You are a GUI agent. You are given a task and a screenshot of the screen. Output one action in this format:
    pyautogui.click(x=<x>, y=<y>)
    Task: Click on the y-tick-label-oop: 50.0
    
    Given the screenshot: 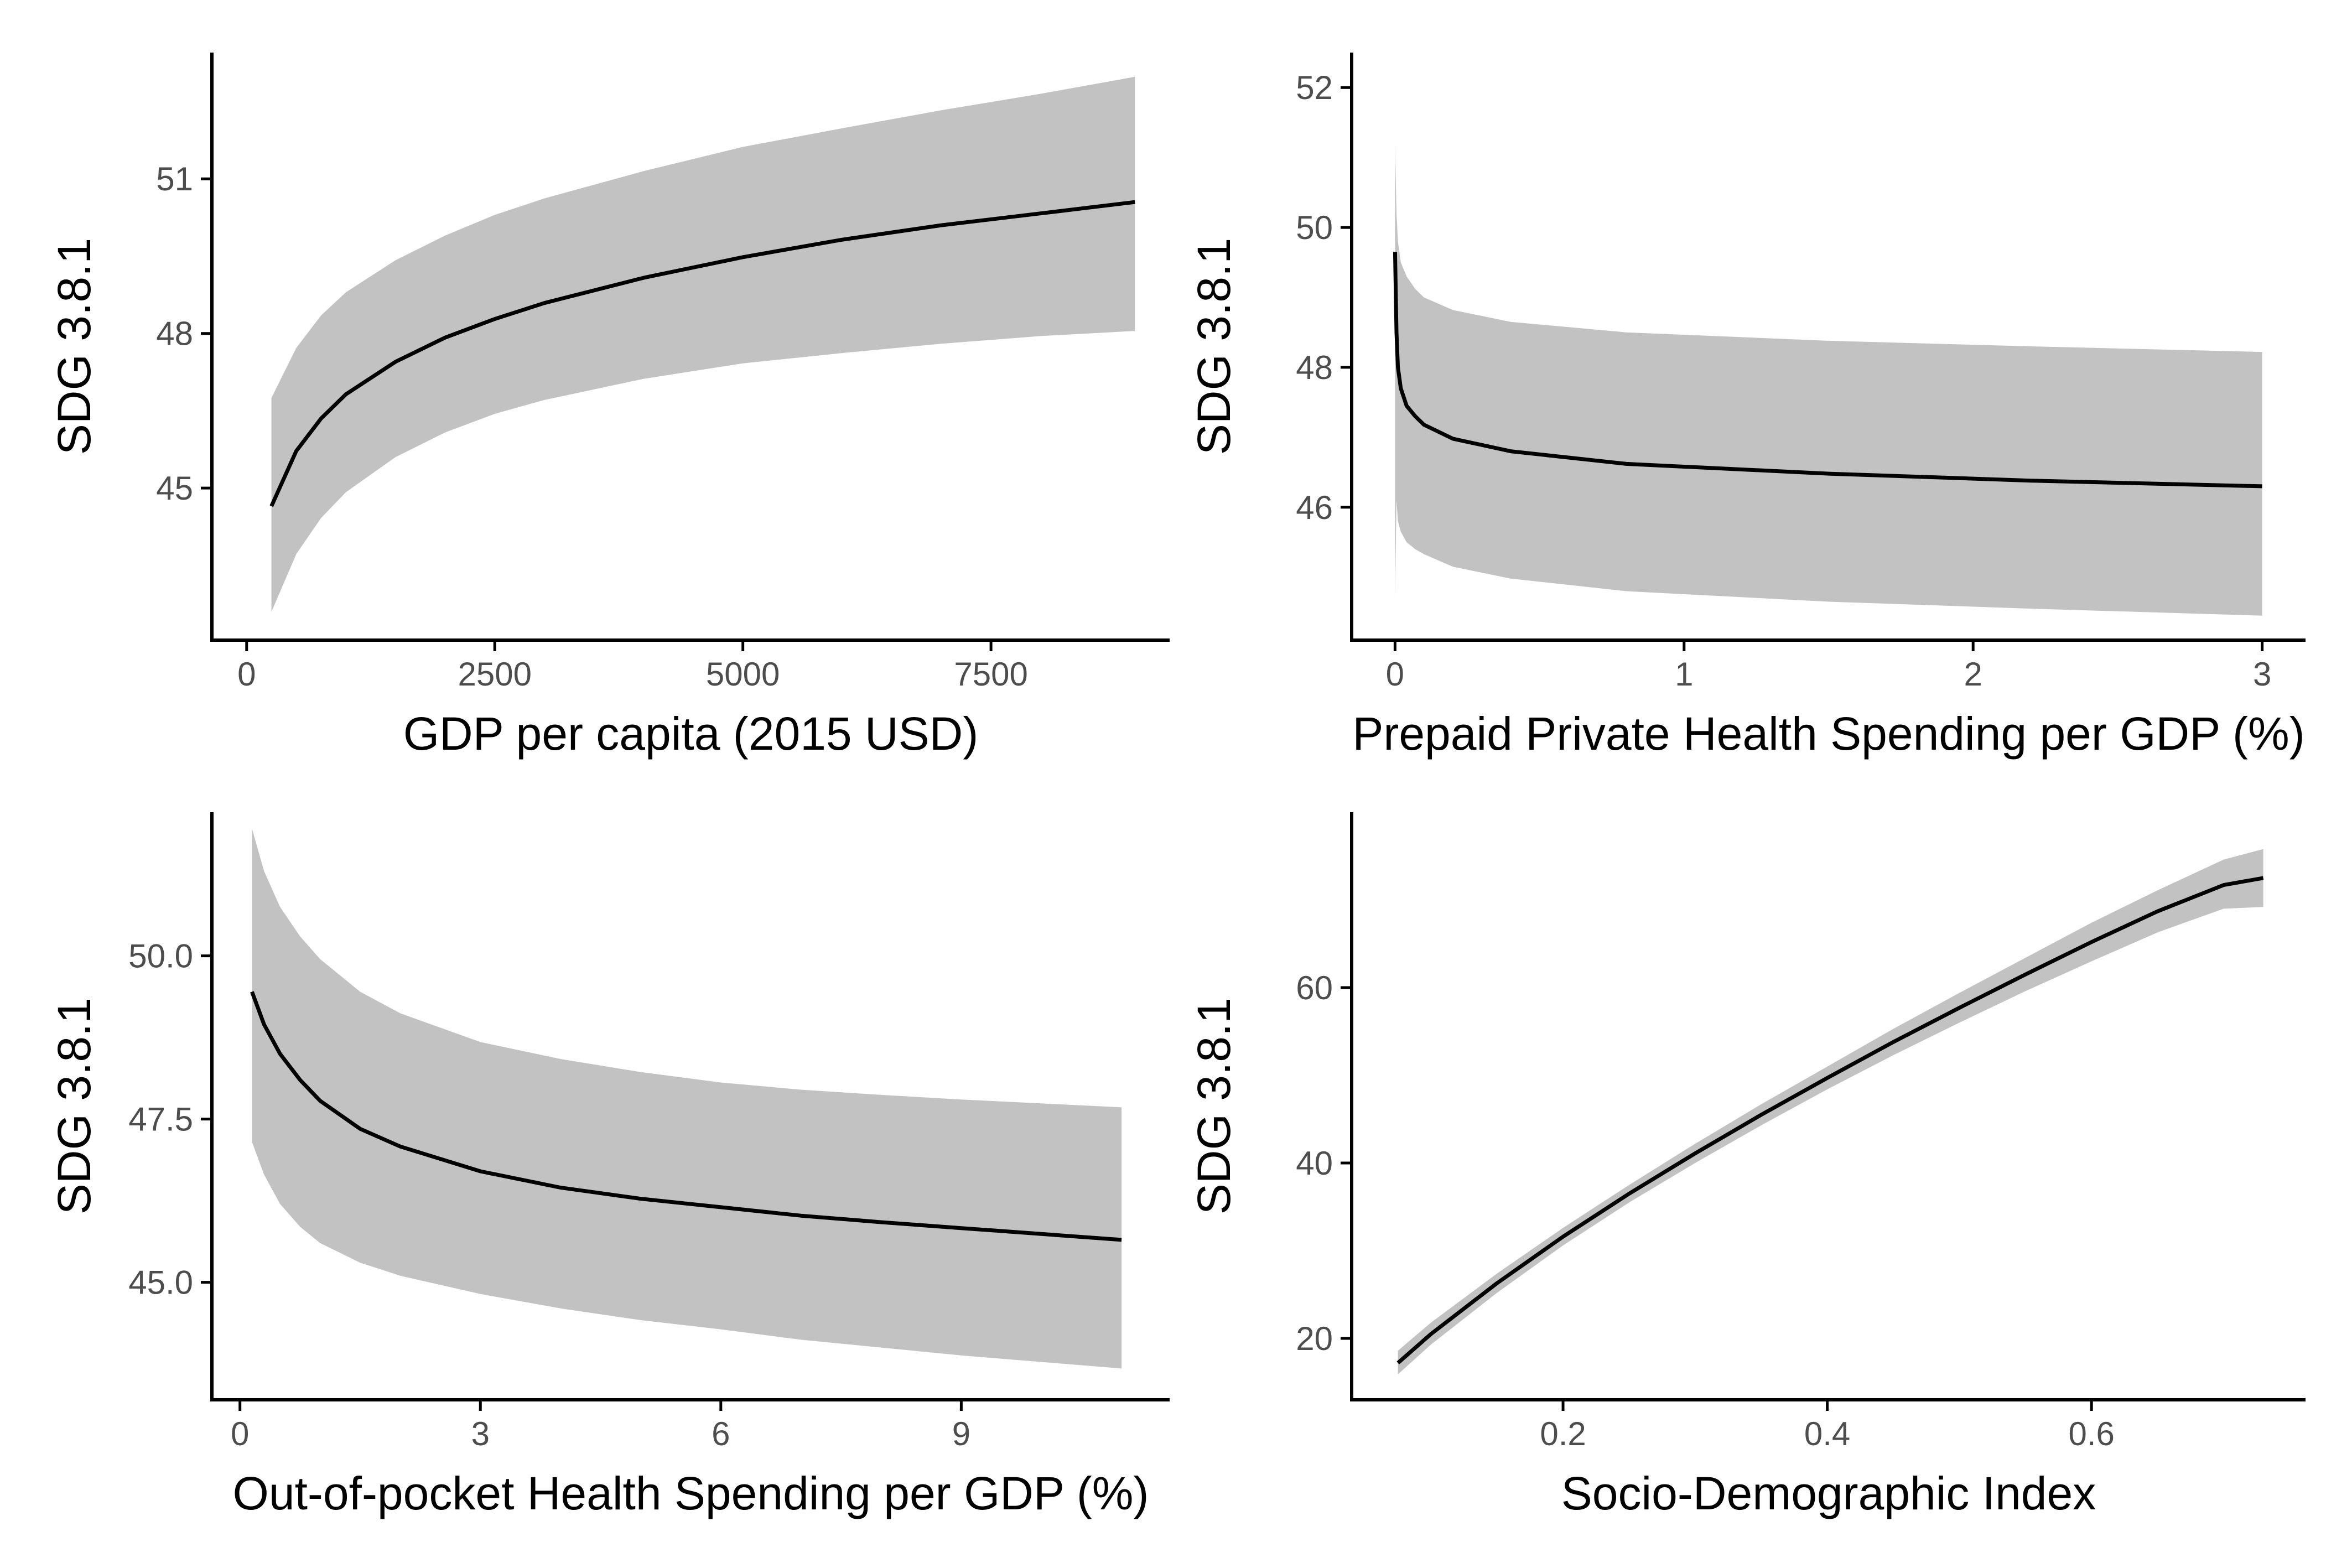 What is the action you would take?
    pyautogui.click(x=160, y=956)
    